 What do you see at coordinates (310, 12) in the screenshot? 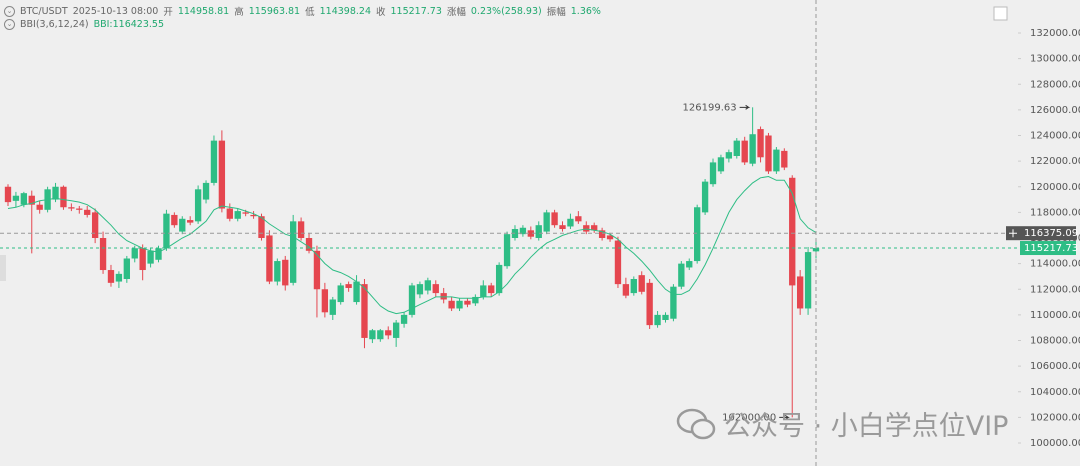
I see `label: 低` at bounding box center [310, 12].